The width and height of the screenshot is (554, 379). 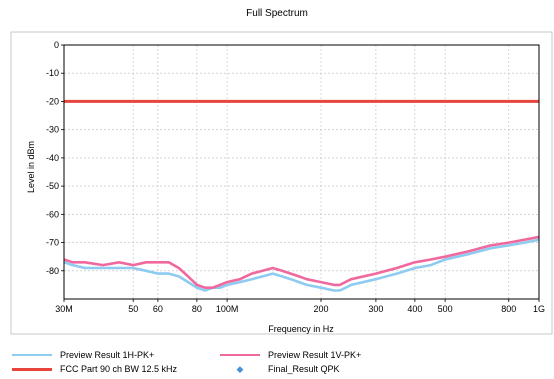 What do you see at coordinates (119, 369) in the screenshot?
I see `legend-label-fcc: FCC Part 90 ch BW 12.5 kHz` at bounding box center [119, 369].